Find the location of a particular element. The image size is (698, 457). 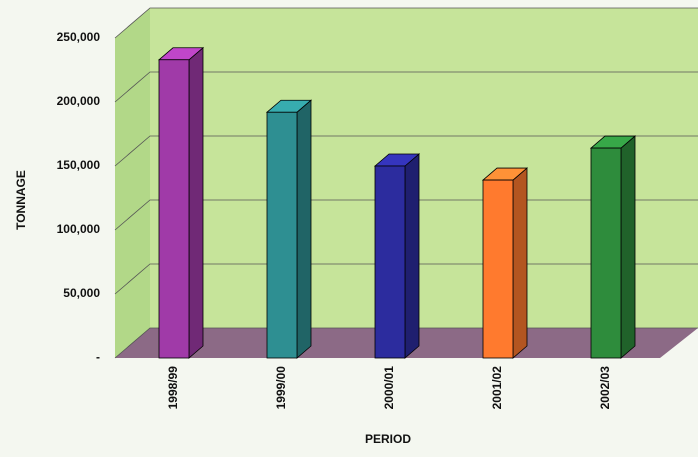

x-axis-label: PERIOD is located at coordinates (388, 439).